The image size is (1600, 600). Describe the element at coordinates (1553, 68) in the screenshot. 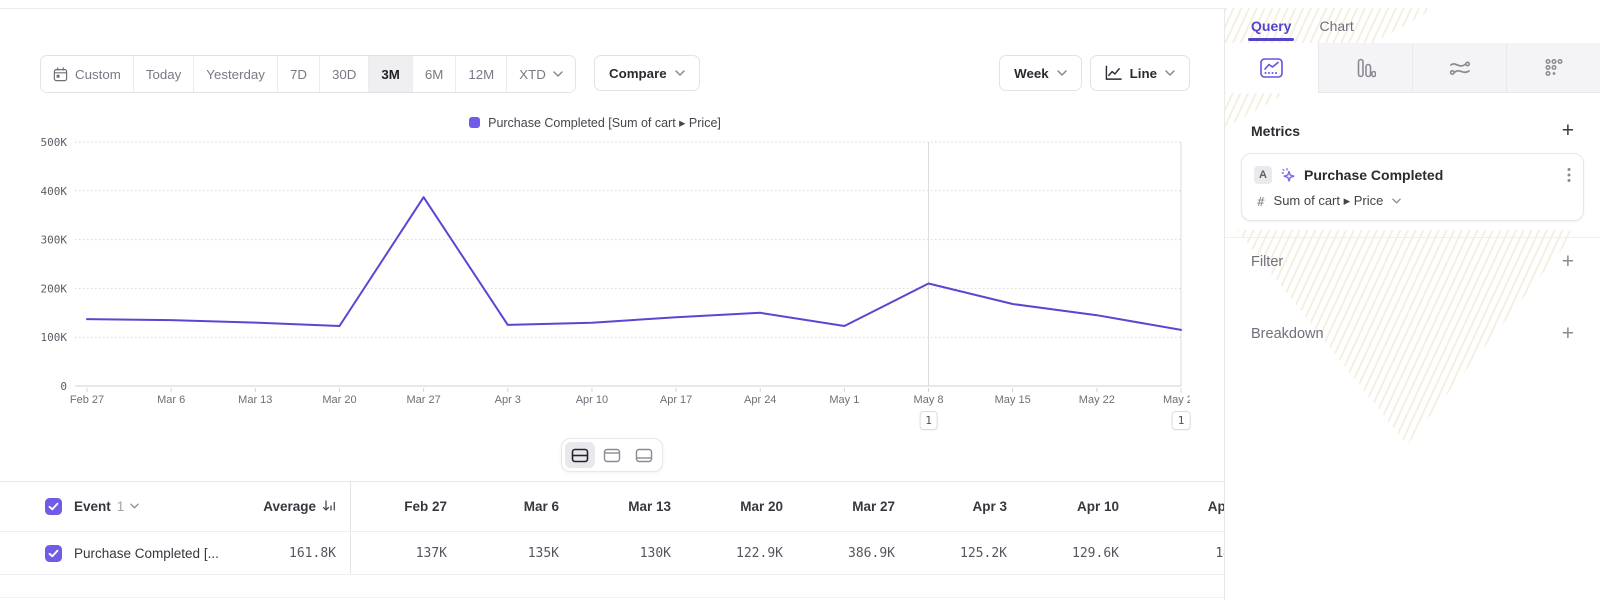

I see `report-type-retention` at that location.